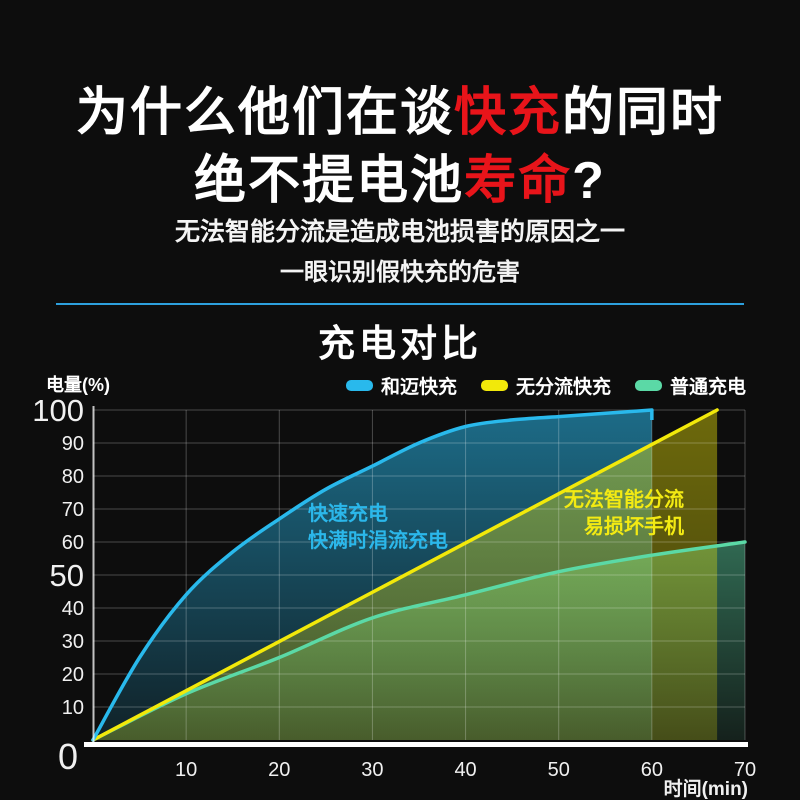 The image size is (800, 800). I want to click on annotation-line: 快满时涓流充电, so click(378, 541).